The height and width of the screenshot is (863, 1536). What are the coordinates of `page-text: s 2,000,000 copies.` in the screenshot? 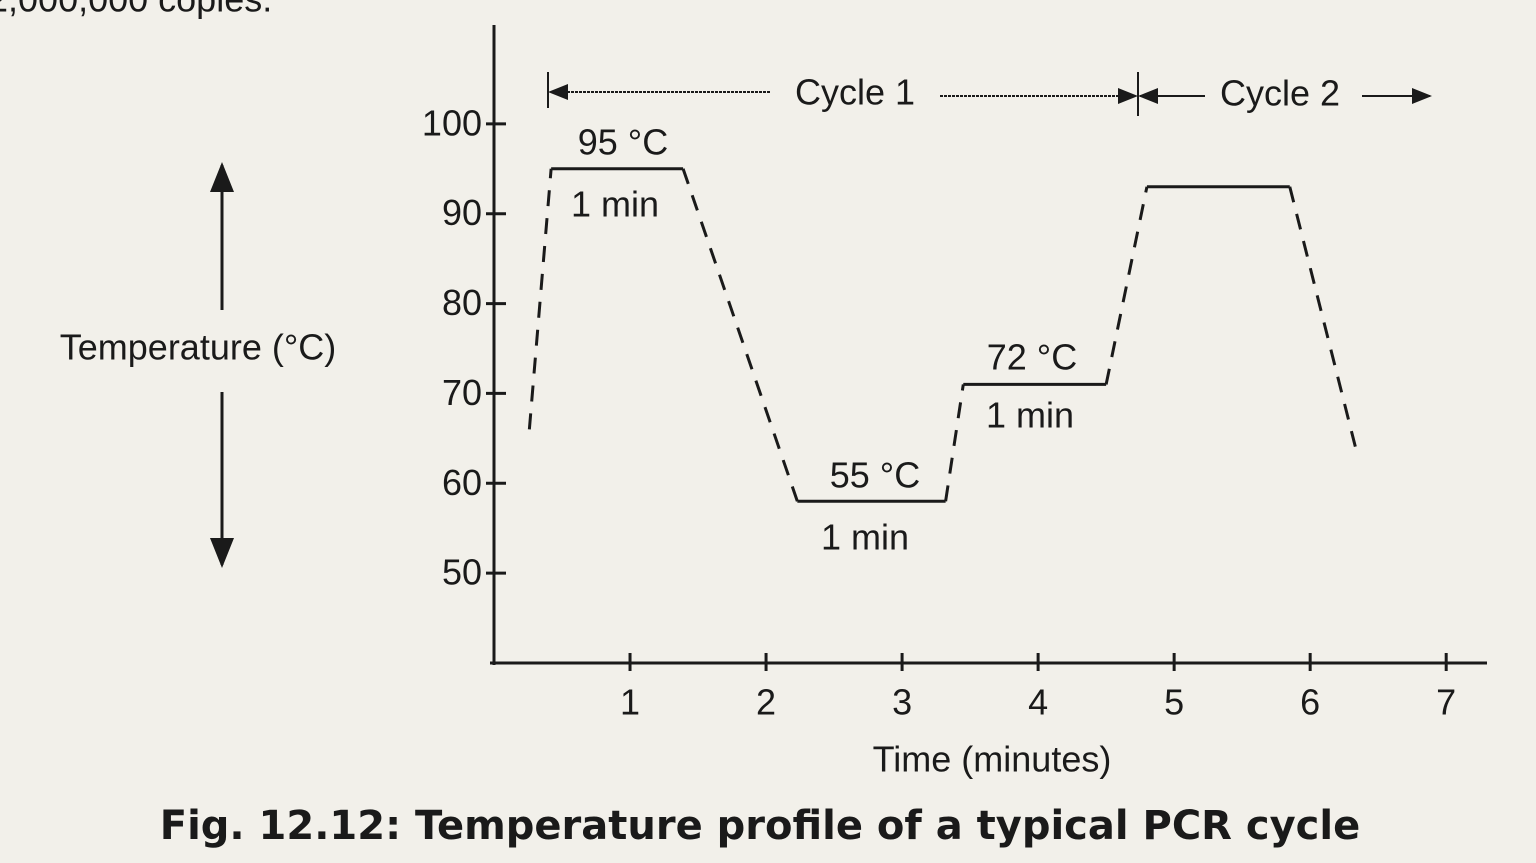 It's located at (136, 10).